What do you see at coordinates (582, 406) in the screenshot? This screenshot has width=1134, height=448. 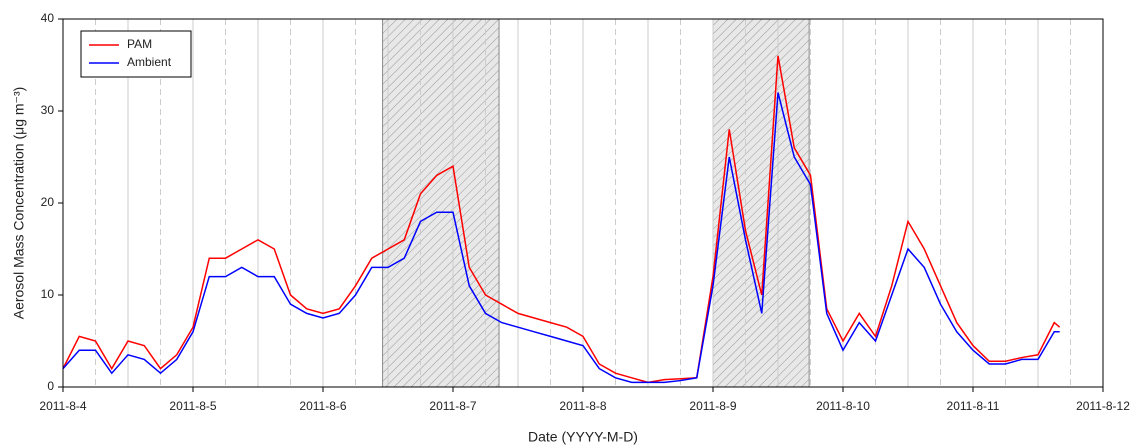 I see `x-tick-label: 2011-8-8` at bounding box center [582, 406].